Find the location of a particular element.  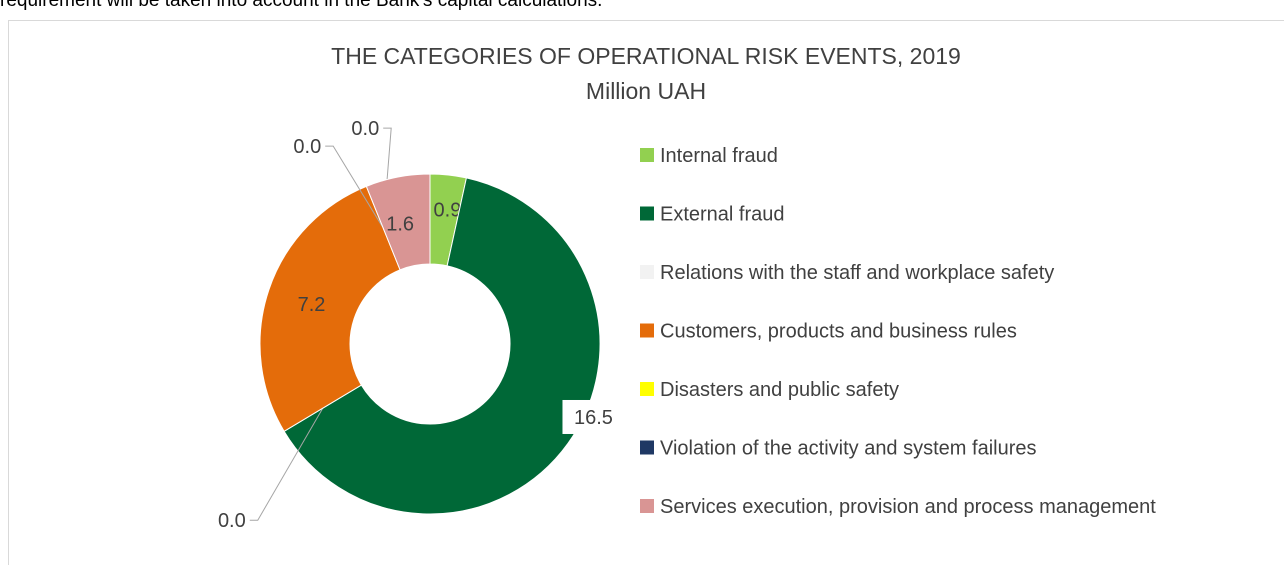

legend-label: Disasters and public safety is located at coordinates (779, 390).